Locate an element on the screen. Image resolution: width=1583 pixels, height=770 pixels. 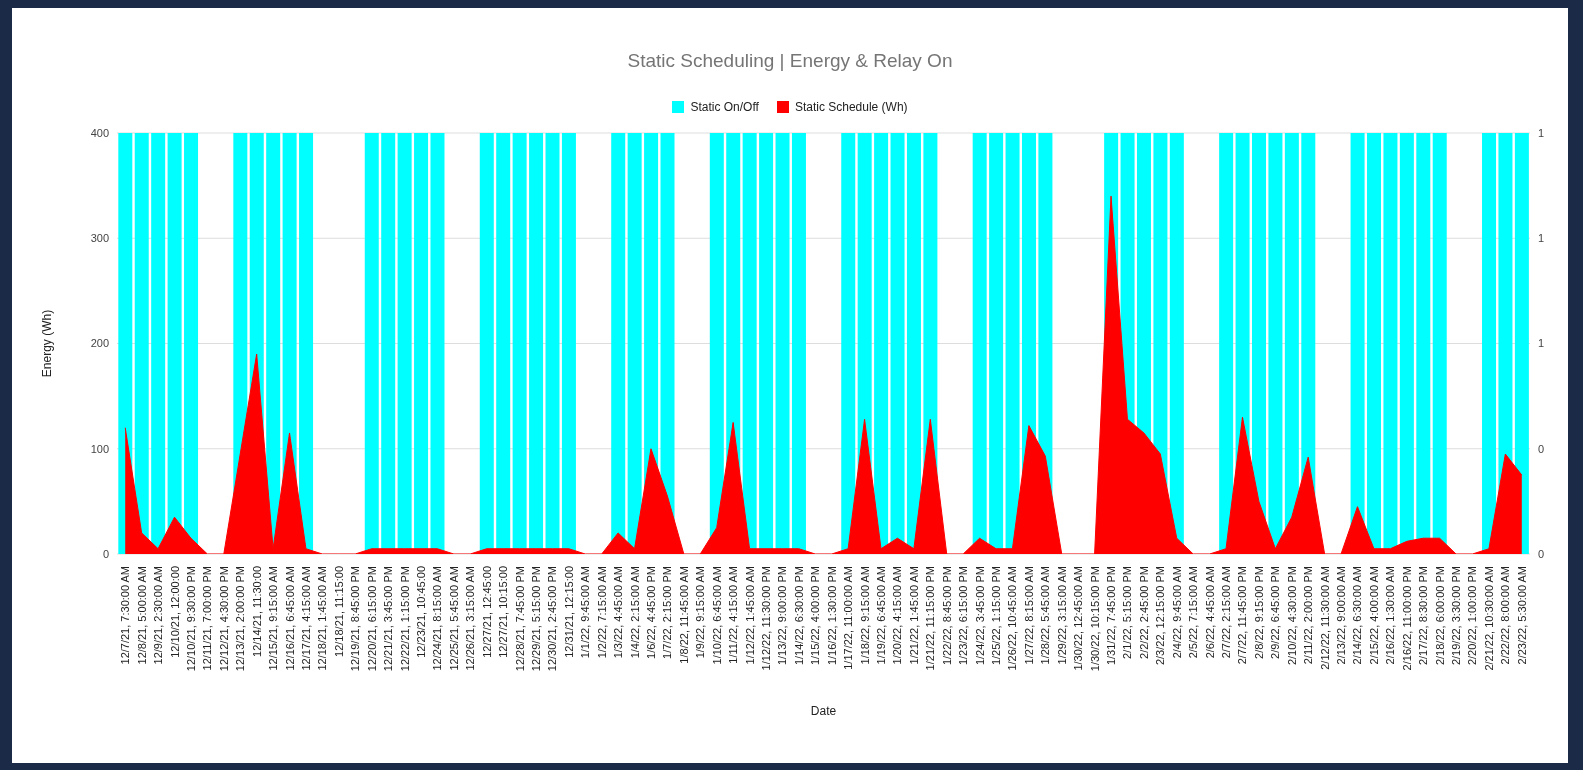
chart-title: Static Scheduling | Energy & Relay On is located at coordinates (790, 61).